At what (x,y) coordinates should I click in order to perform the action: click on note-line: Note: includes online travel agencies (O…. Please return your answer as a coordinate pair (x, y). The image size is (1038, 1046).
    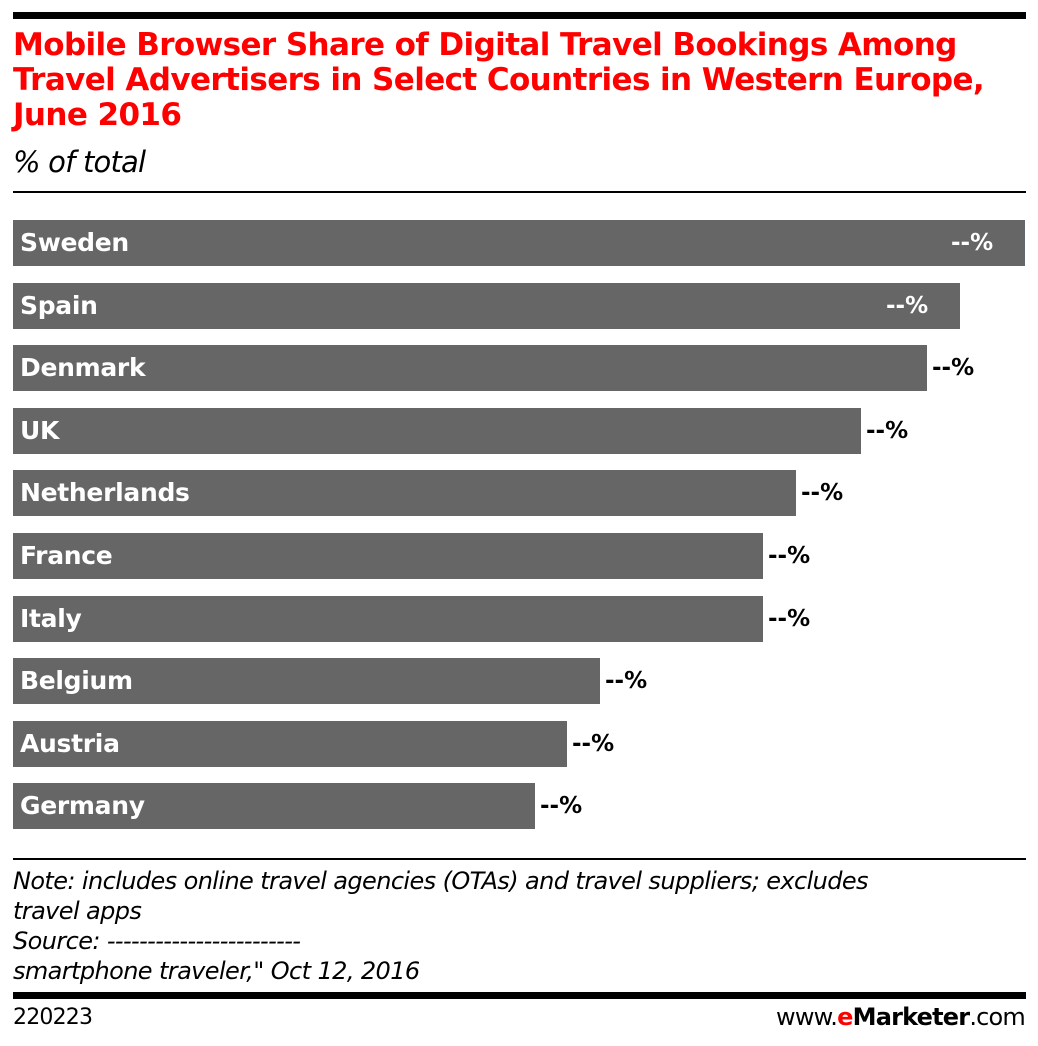
    Looking at the image, I should click on (441, 881).